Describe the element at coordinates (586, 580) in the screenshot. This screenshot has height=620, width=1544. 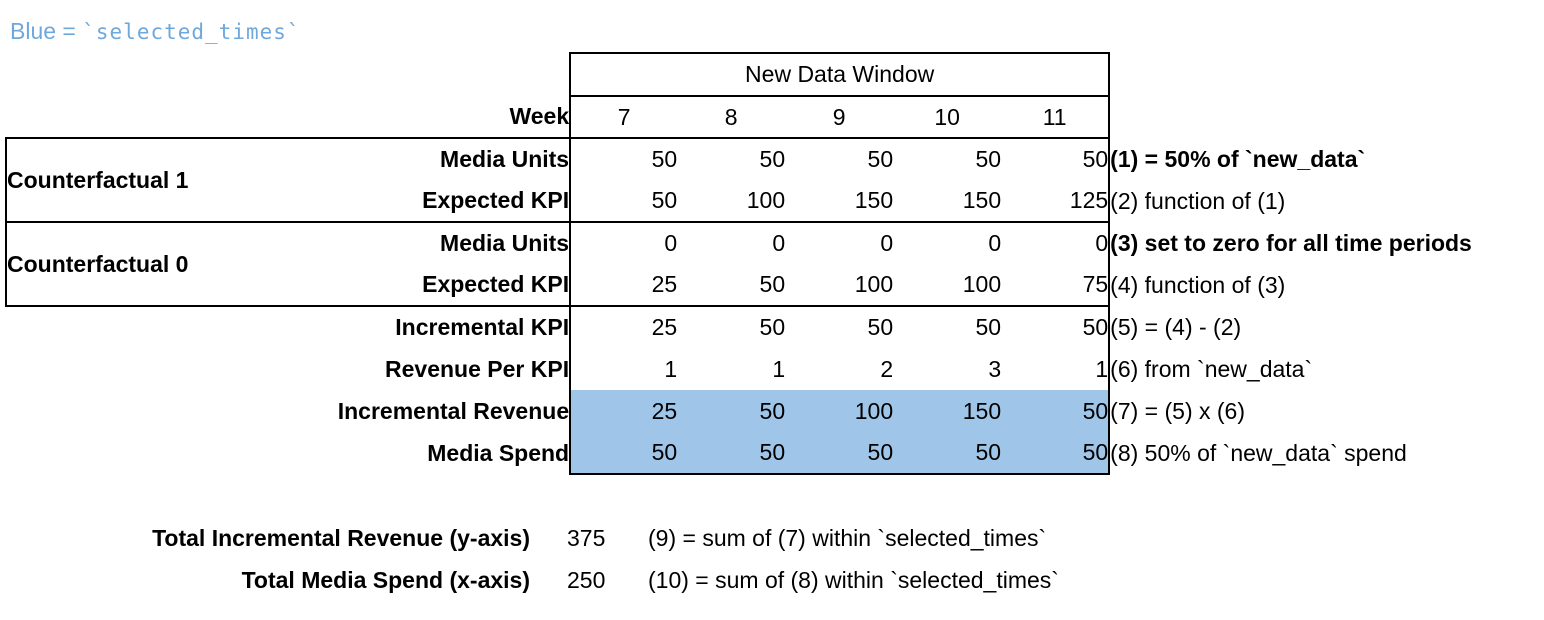
I see `total-value: 250` at that location.